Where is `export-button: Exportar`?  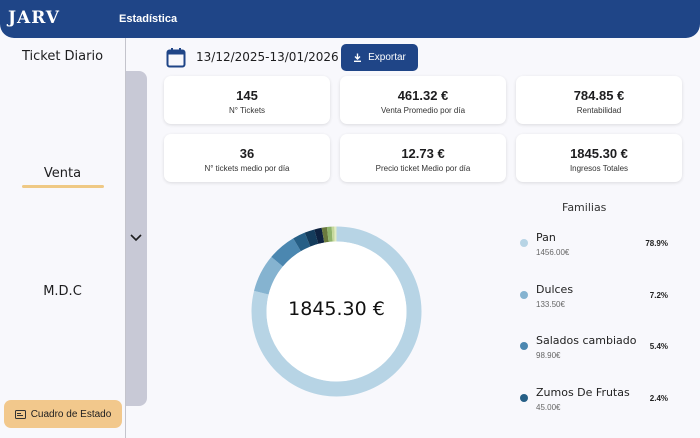 export-button: Exportar is located at coordinates (379, 57).